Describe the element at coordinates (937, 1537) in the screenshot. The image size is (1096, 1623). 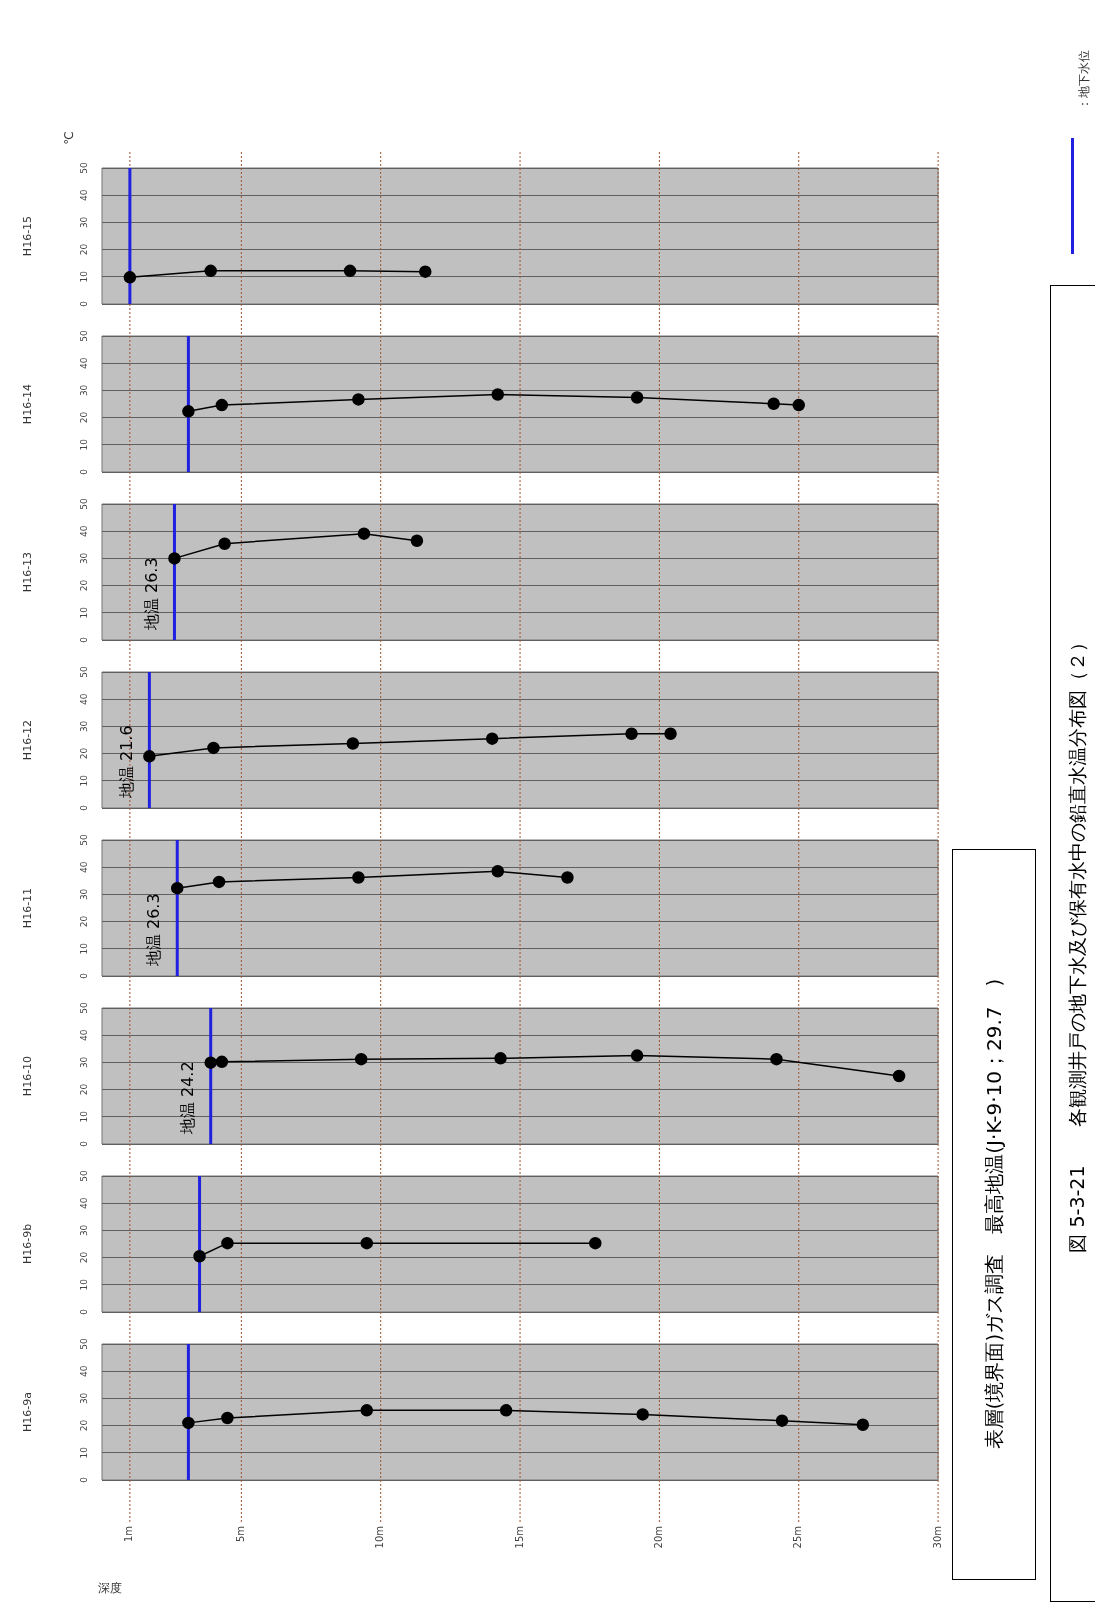
I see `x-tick-label: 30m` at that location.